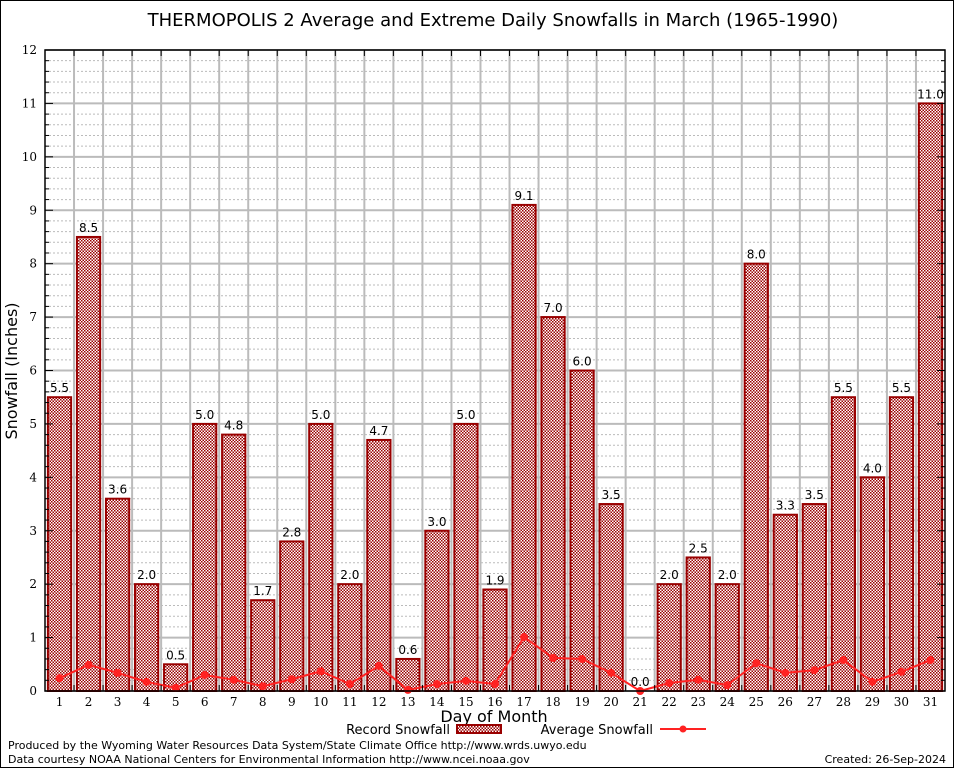 Image resolution: width=954 pixels, height=768 pixels. I want to click on bar-label-day-13: 0.6, so click(407, 650).